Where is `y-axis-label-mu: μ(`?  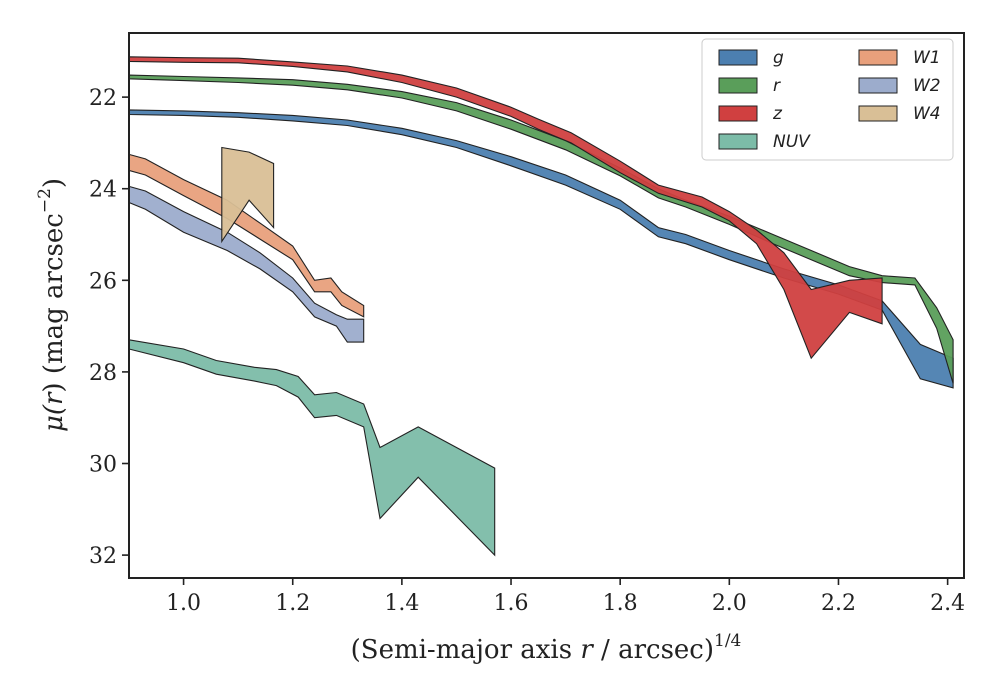
y-axis-label-mu: μ( is located at coordinates (54, 418).